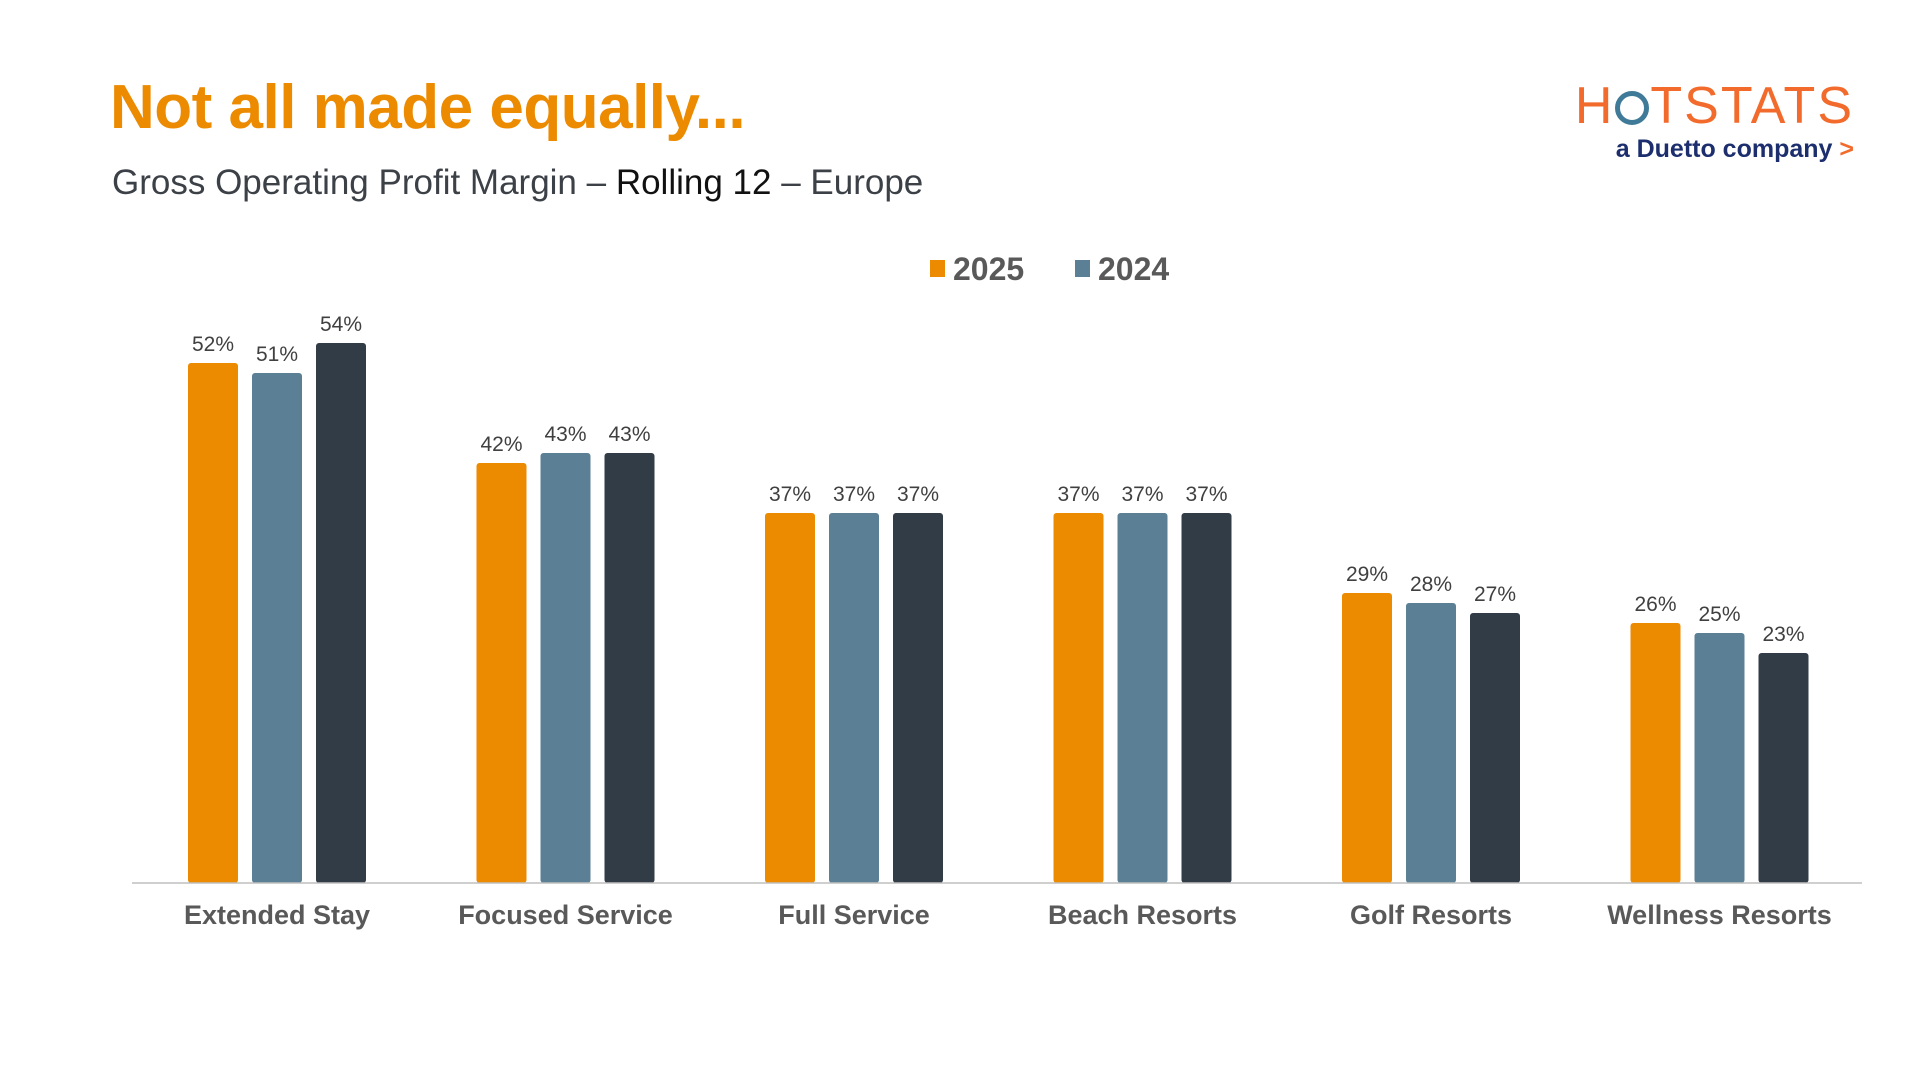  What do you see at coordinates (1082, 268) in the screenshot?
I see `legend-swatch-2024` at bounding box center [1082, 268].